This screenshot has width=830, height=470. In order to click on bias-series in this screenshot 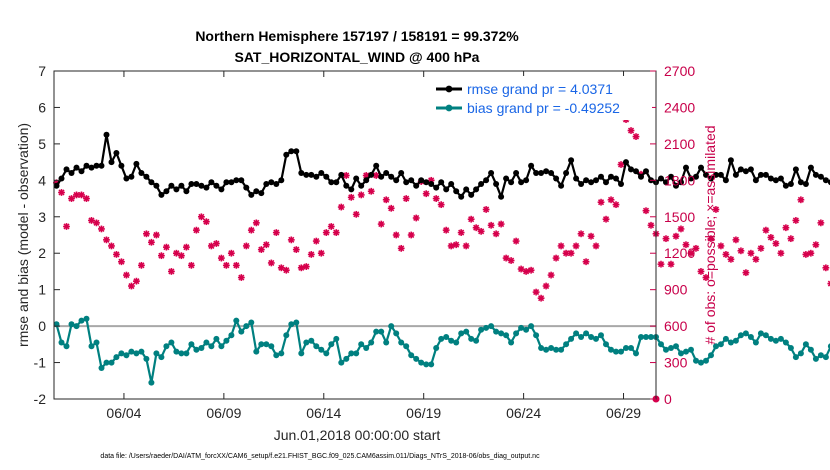, I will do `click(441, 350)`.